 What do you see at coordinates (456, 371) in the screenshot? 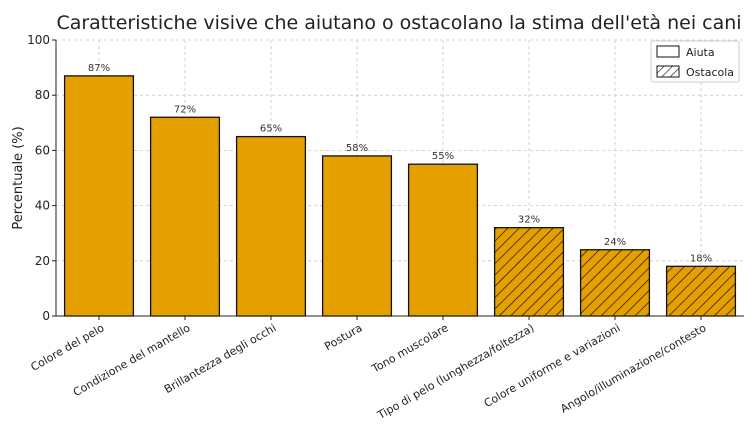
I see `x-category-label: Tipo di pelo (lunghezza/foltezza)` at bounding box center [456, 371].